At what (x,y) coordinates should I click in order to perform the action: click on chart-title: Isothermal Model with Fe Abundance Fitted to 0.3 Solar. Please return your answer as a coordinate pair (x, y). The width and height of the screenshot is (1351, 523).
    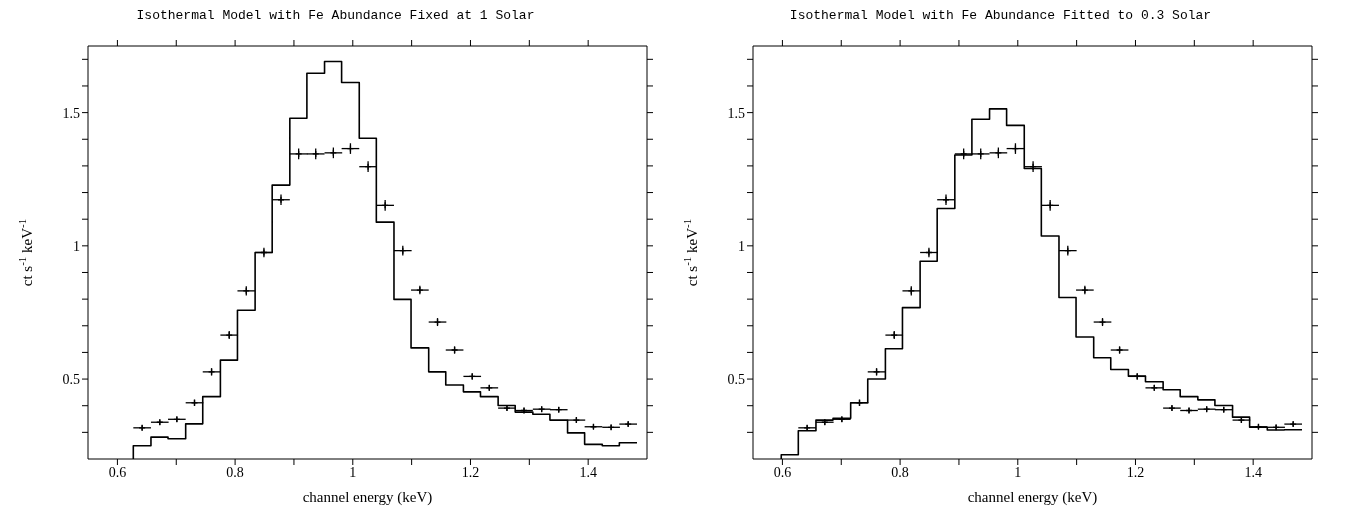
    Looking at the image, I should click on (1000, 16).